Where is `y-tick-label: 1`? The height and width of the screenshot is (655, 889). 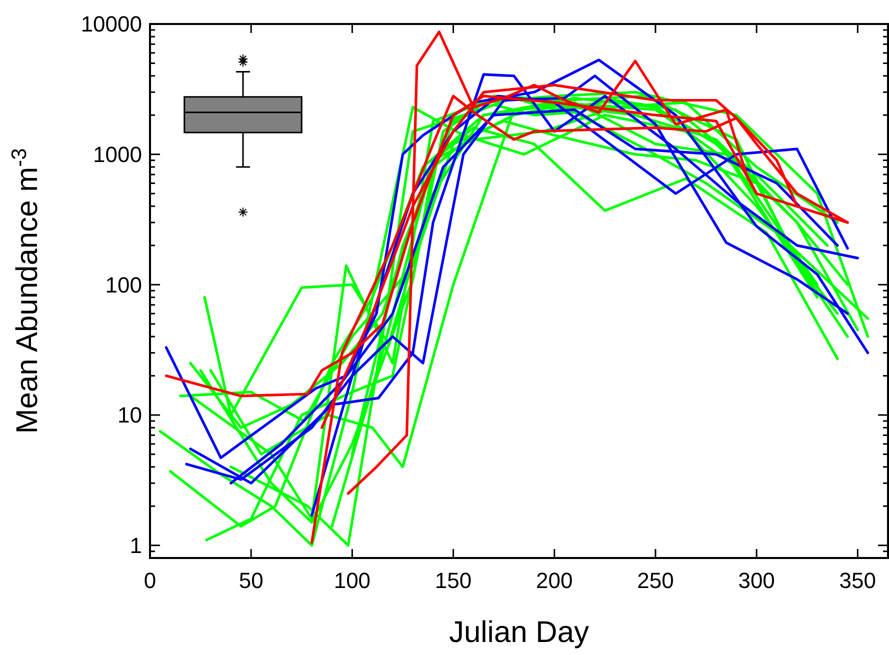
y-tick-label: 1 is located at coordinates (136, 545).